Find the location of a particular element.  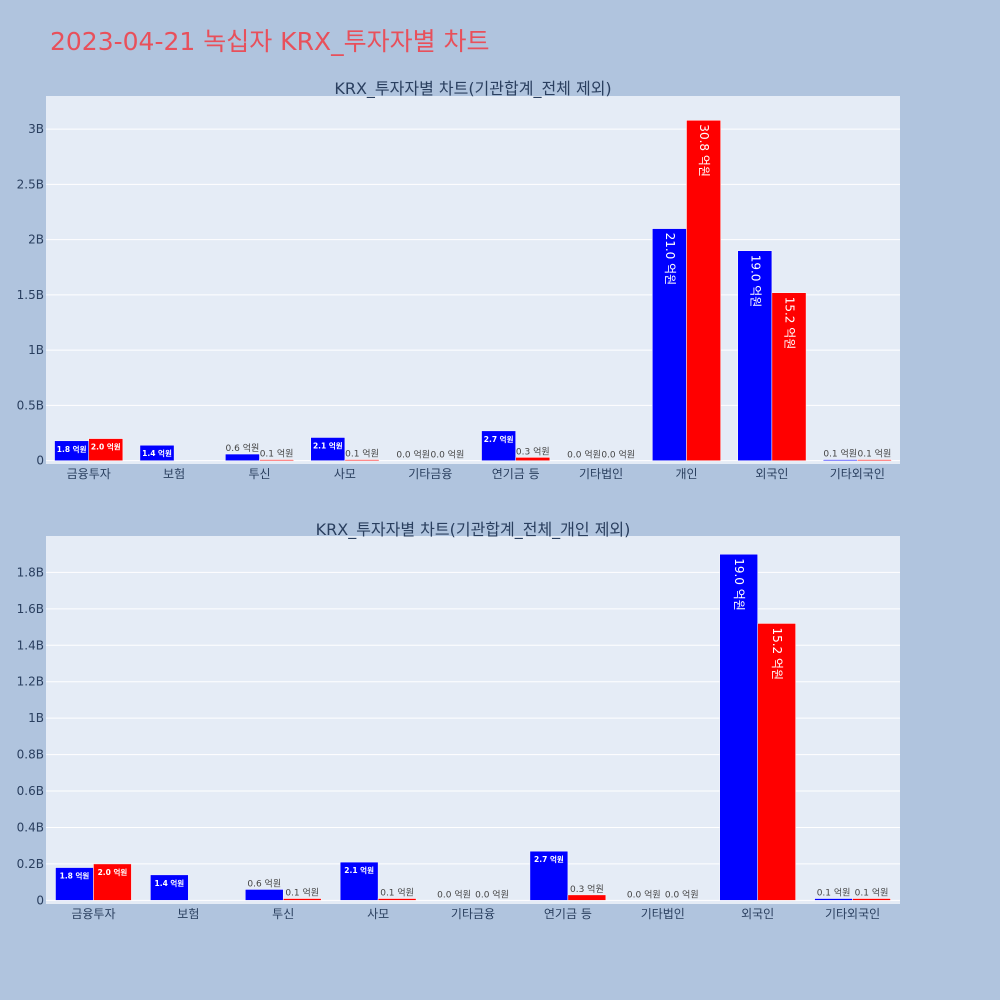

xtick-label-2-0: 금융투자 is located at coordinates (93, 914).